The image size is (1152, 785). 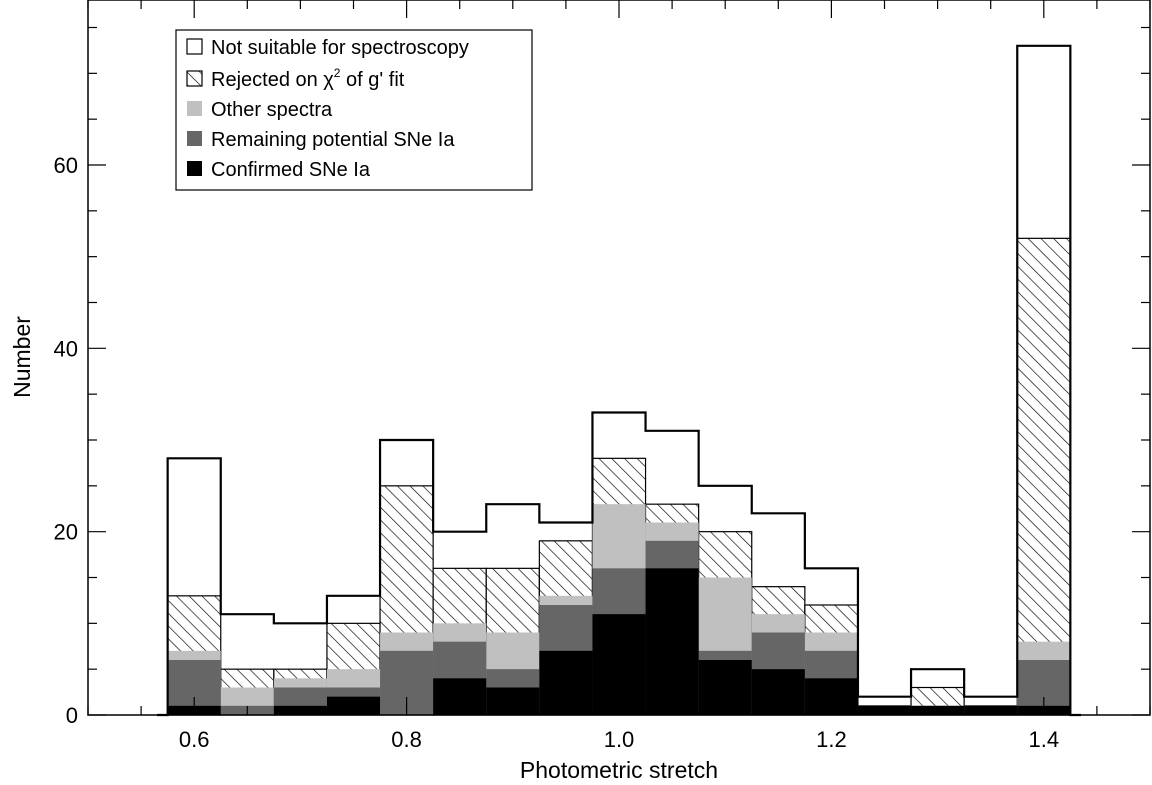 What do you see at coordinates (340, 48) in the screenshot?
I see `legend-label-not-suitable: Not suitable for spectroscopy` at bounding box center [340, 48].